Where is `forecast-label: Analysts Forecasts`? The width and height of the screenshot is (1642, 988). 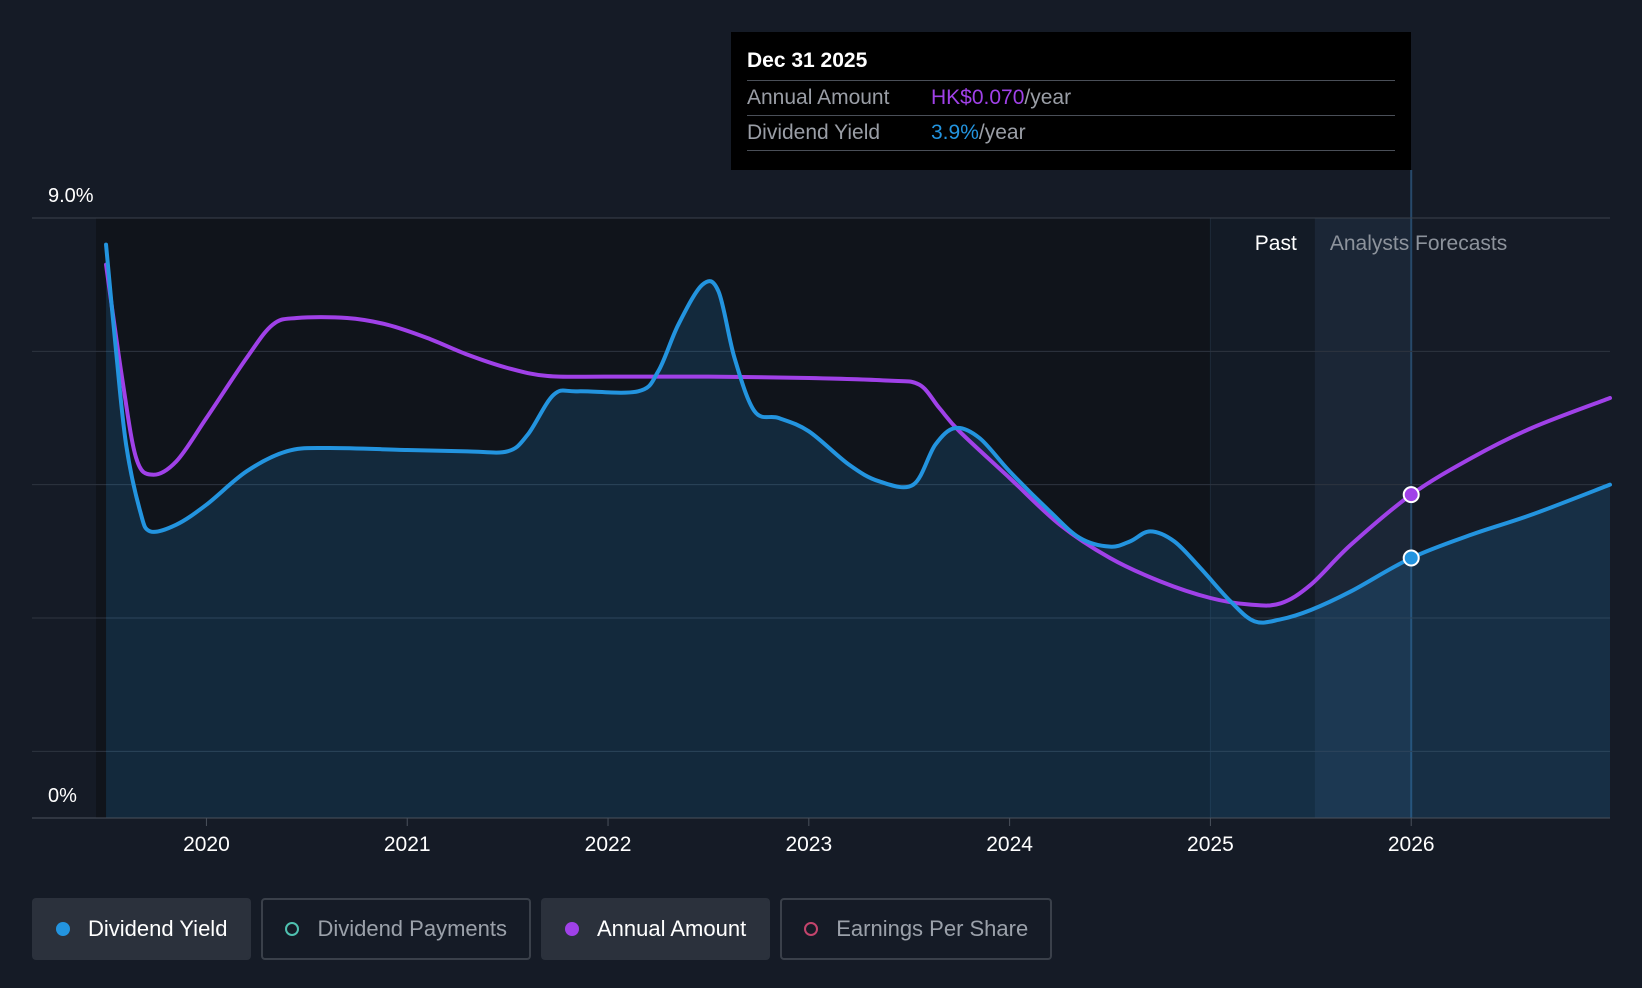 forecast-label: Analysts Forecasts is located at coordinates (1418, 243).